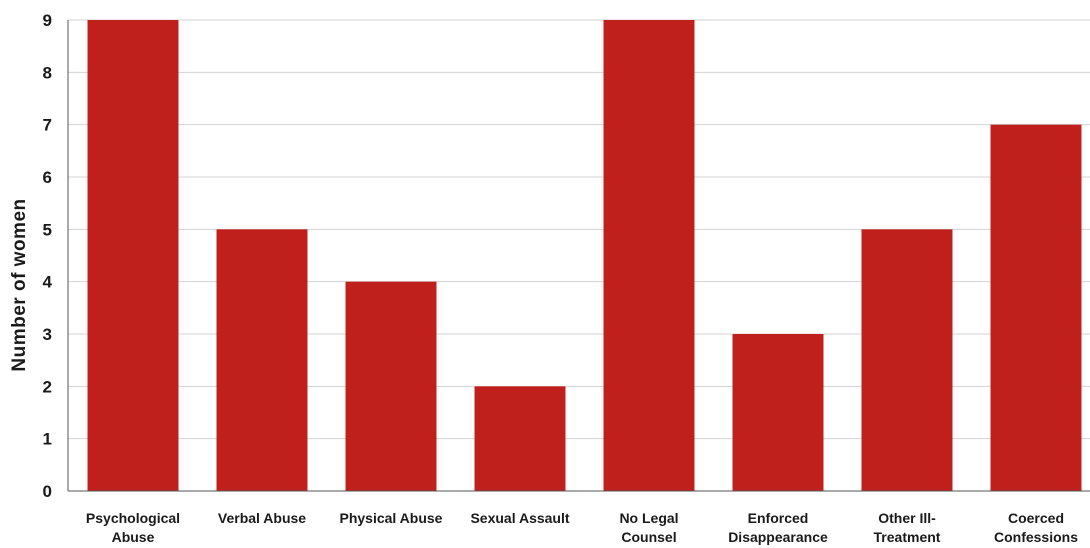 The height and width of the screenshot is (548, 1090). What do you see at coordinates (47, 177) in the screenshot?
I see `y-tick-label: 6` at bounding box center [47, 177].